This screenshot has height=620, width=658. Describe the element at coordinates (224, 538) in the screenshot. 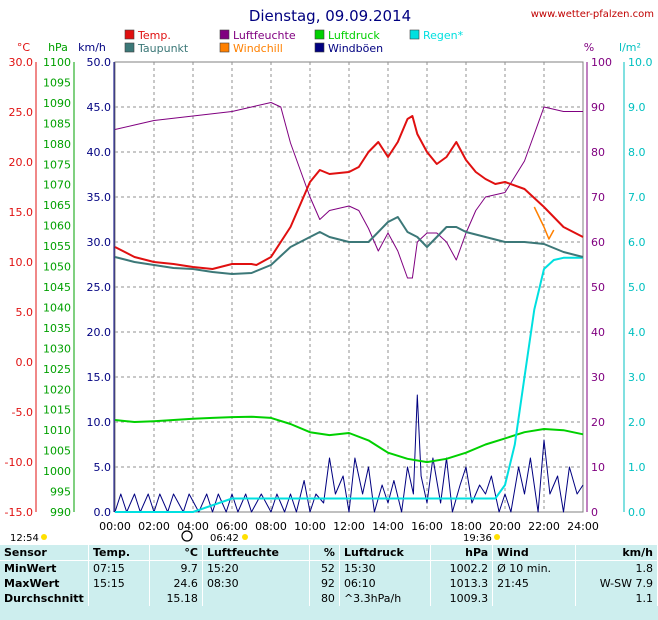

I see `sunrise-time-label: 06:42` at that location.